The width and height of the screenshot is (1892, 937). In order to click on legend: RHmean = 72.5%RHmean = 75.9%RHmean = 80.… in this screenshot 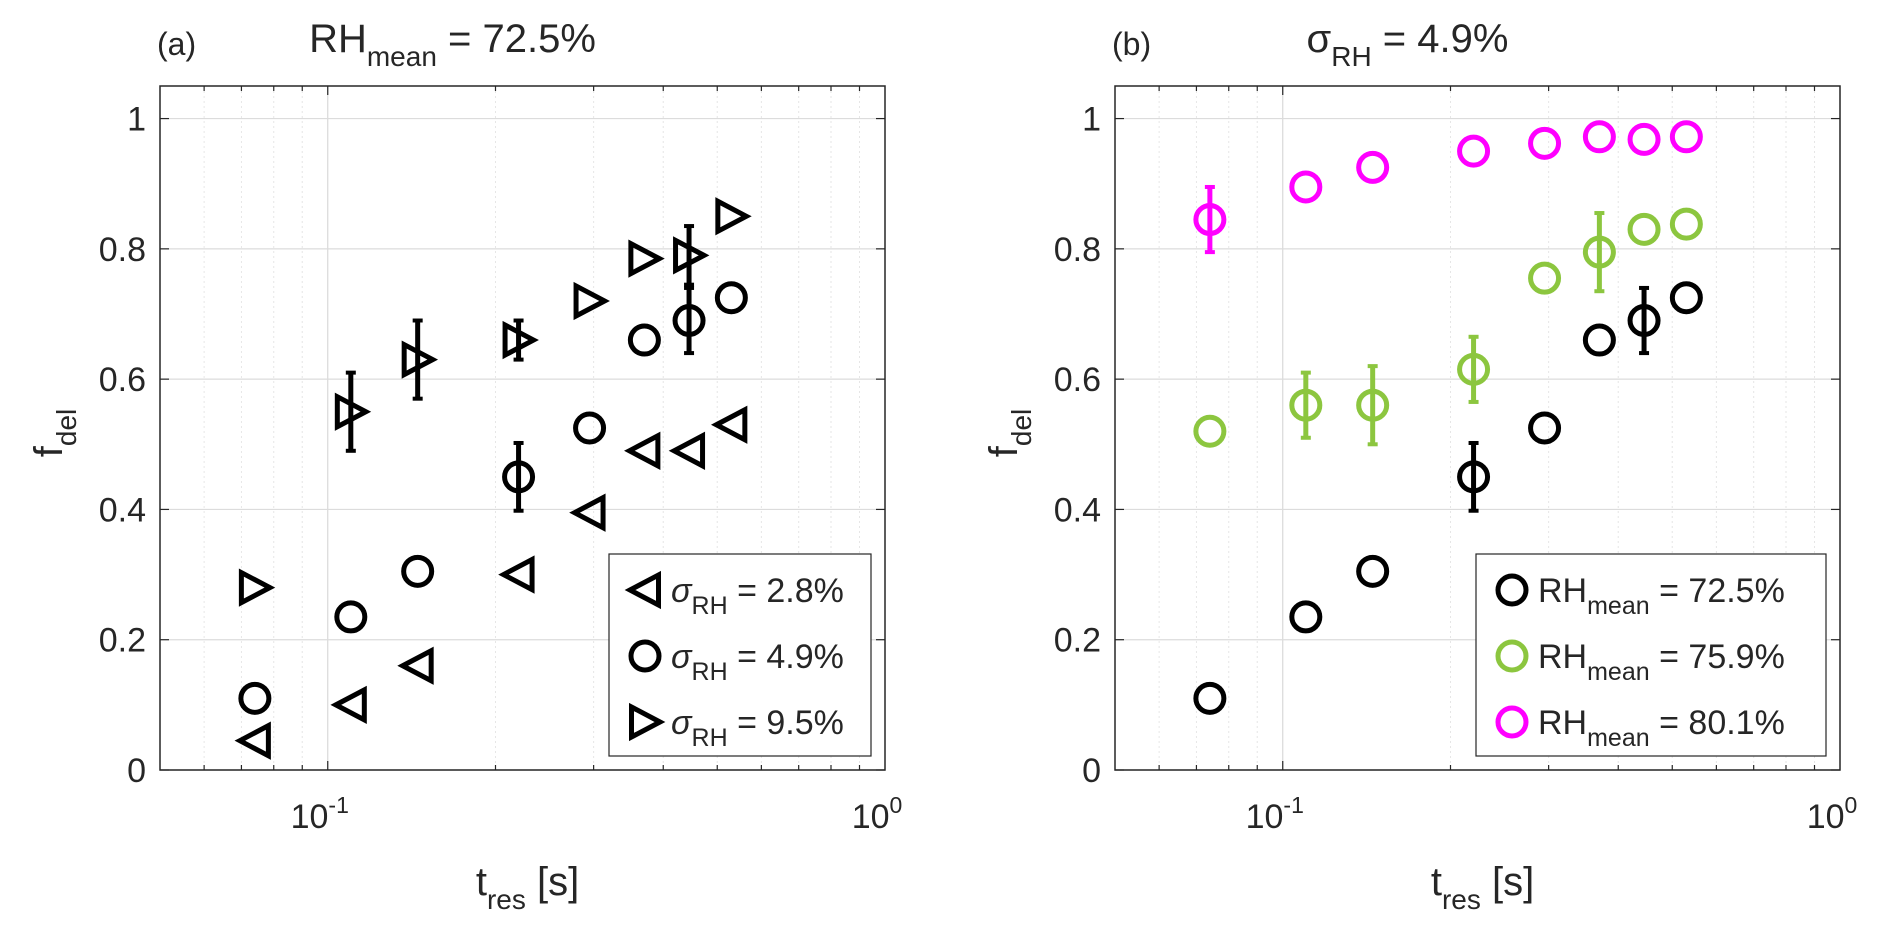, I will do `click(1651, 655)`.